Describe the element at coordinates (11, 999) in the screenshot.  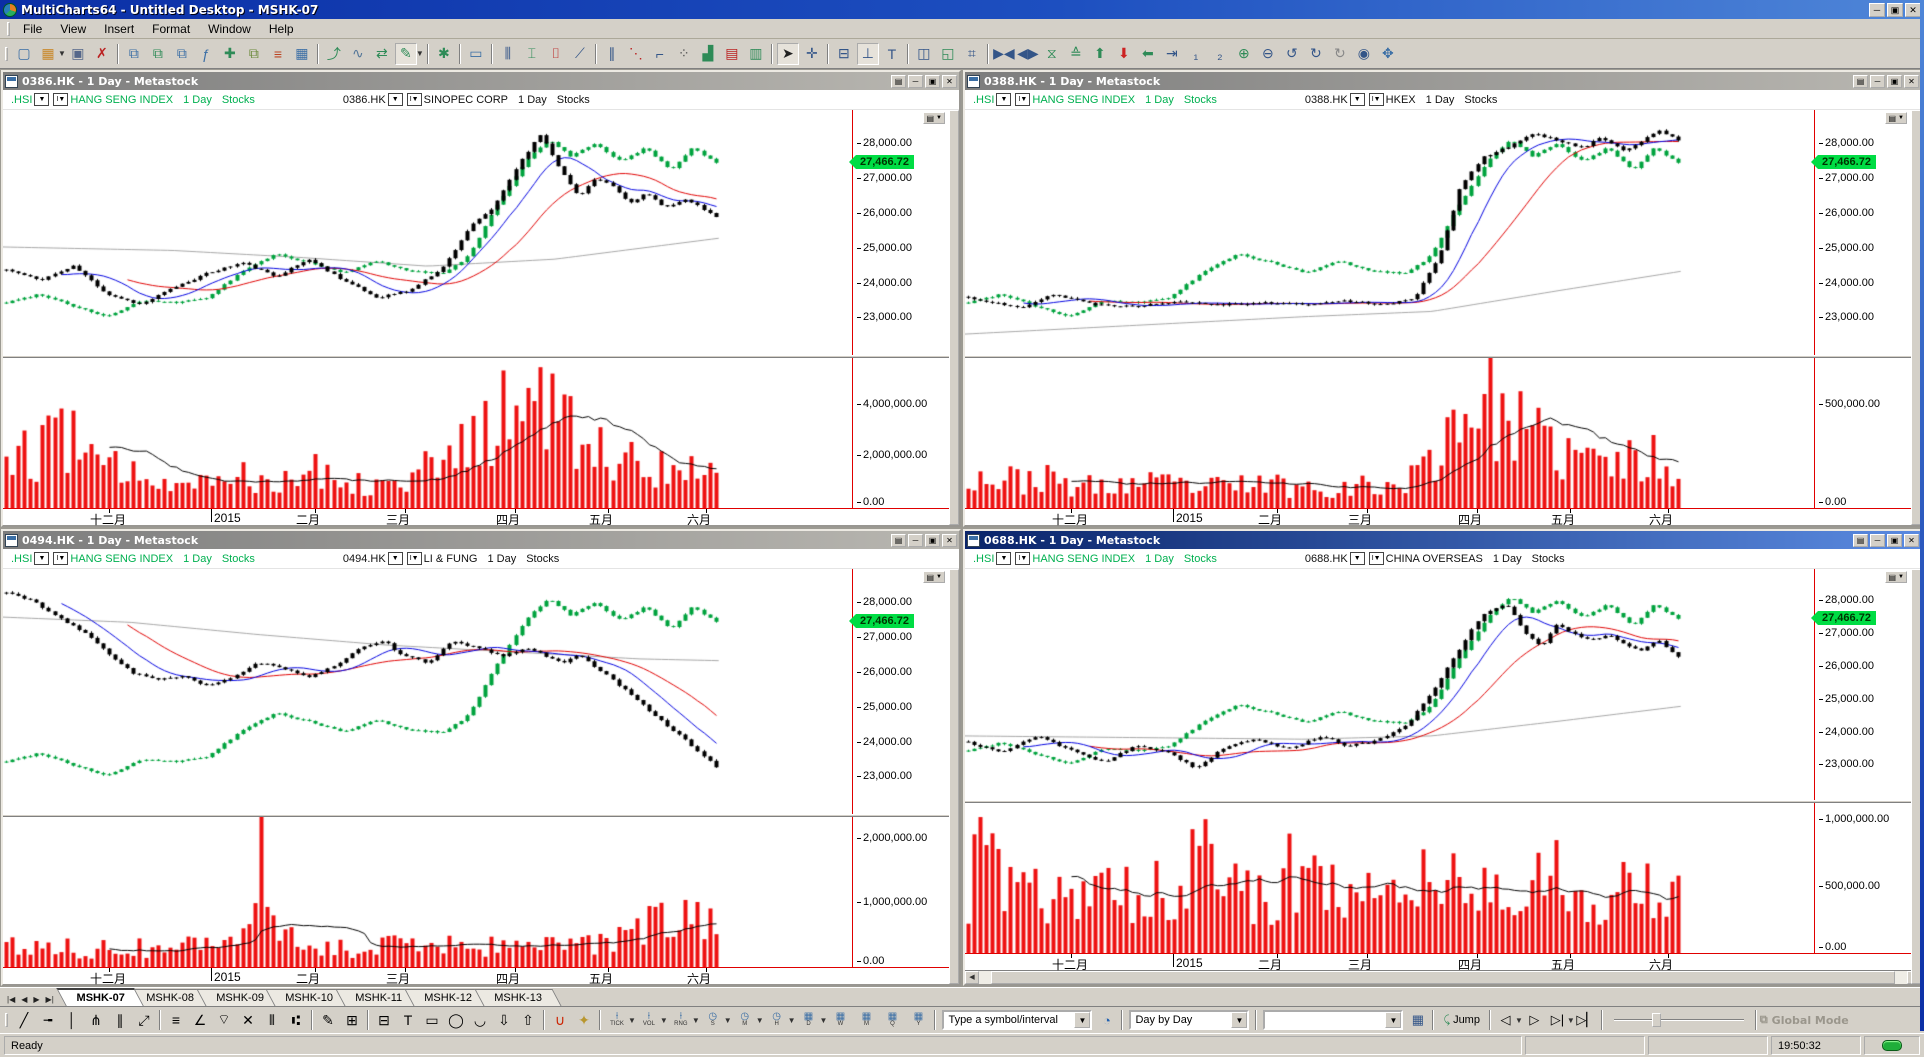
I see `tab-nav-button-0: |◀` at that location.